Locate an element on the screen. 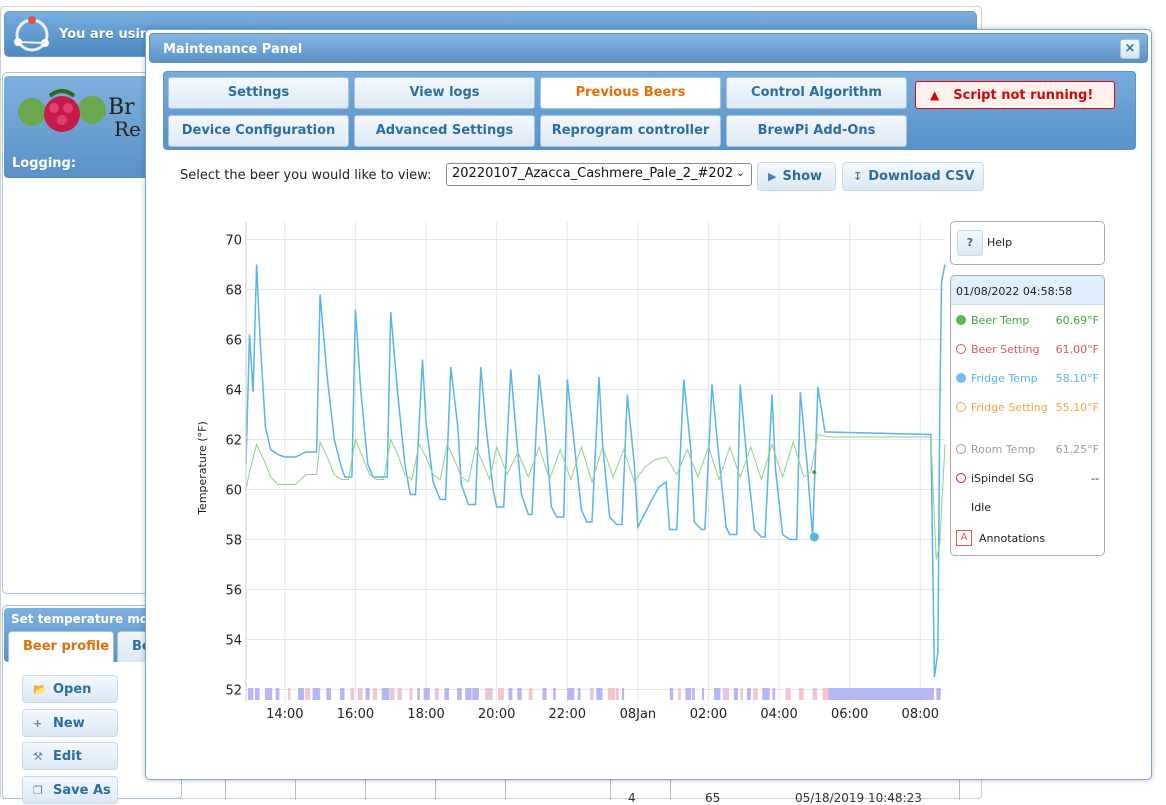 Image resolution: width=1166 pixels, height=805 pixels. y-tick-label: 66 is located at coordinates (233, 341).